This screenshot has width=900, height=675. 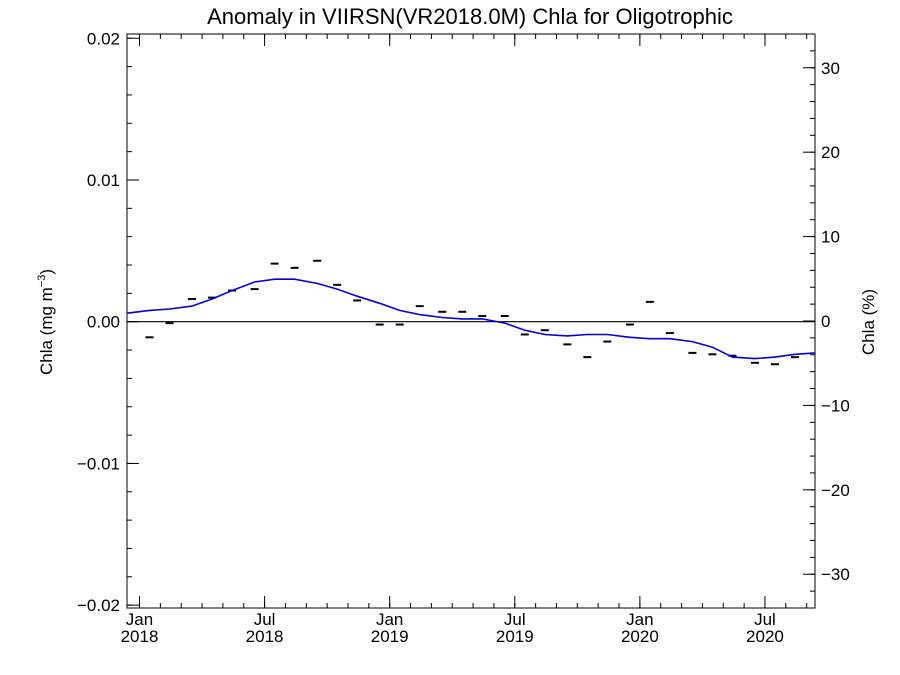 I want to click on y-axis-label: Chla (mg m−3), so click(x=46, y=322).